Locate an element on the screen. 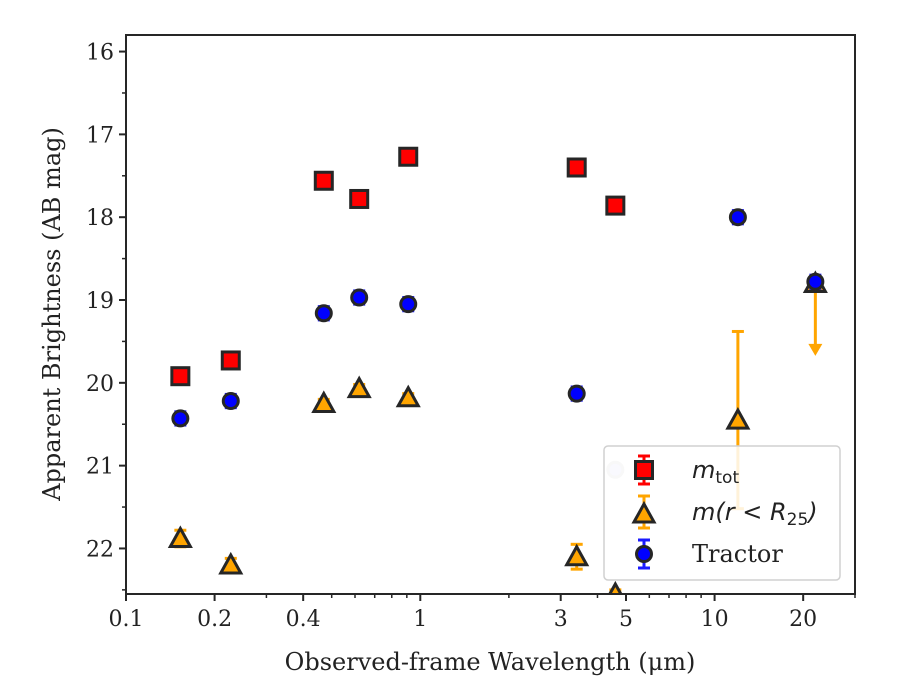 The height and width of the screenshot is (700, 900). x-tick-label-0.1: 0.1 is located at coordinates (126, 619).